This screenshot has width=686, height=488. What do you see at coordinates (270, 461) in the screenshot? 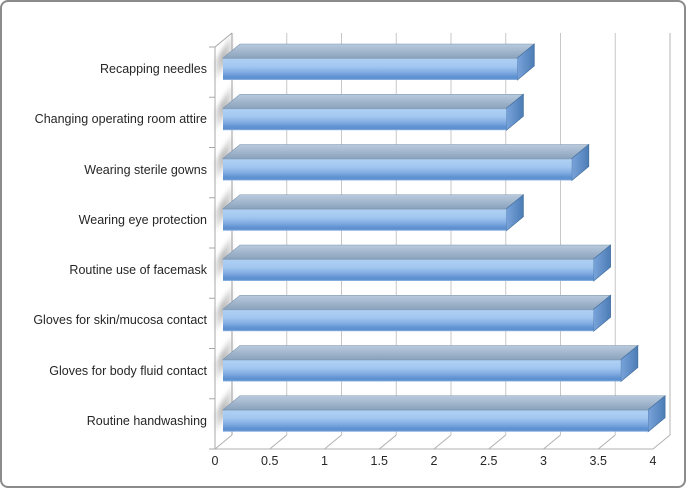
I see `x-tick-label: 0.5` at bounding box center [270, 461].